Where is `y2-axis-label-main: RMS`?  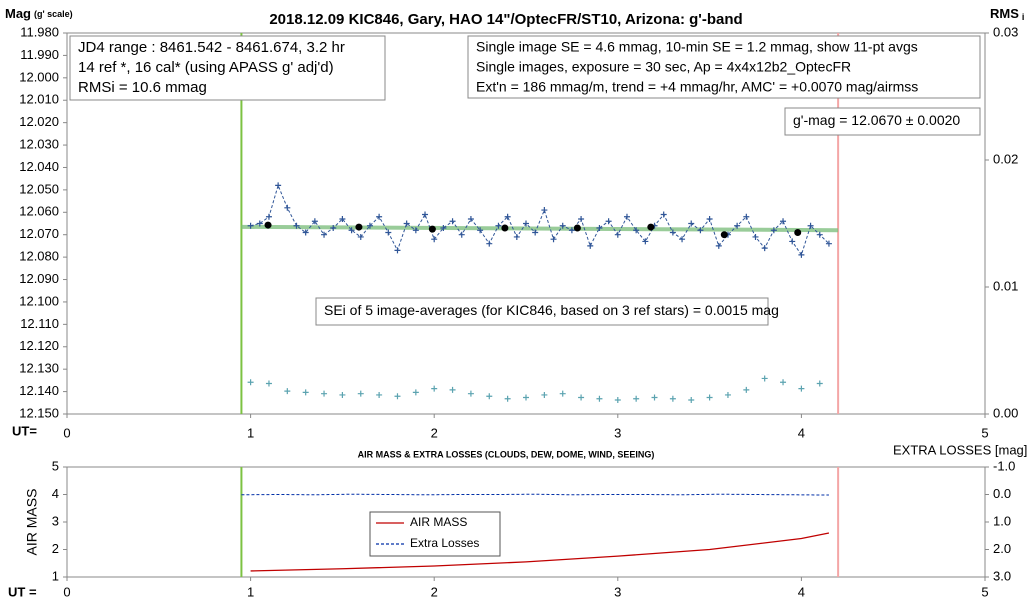
y2-axis-label-main: RMS is located at coordinates (1004, 13).